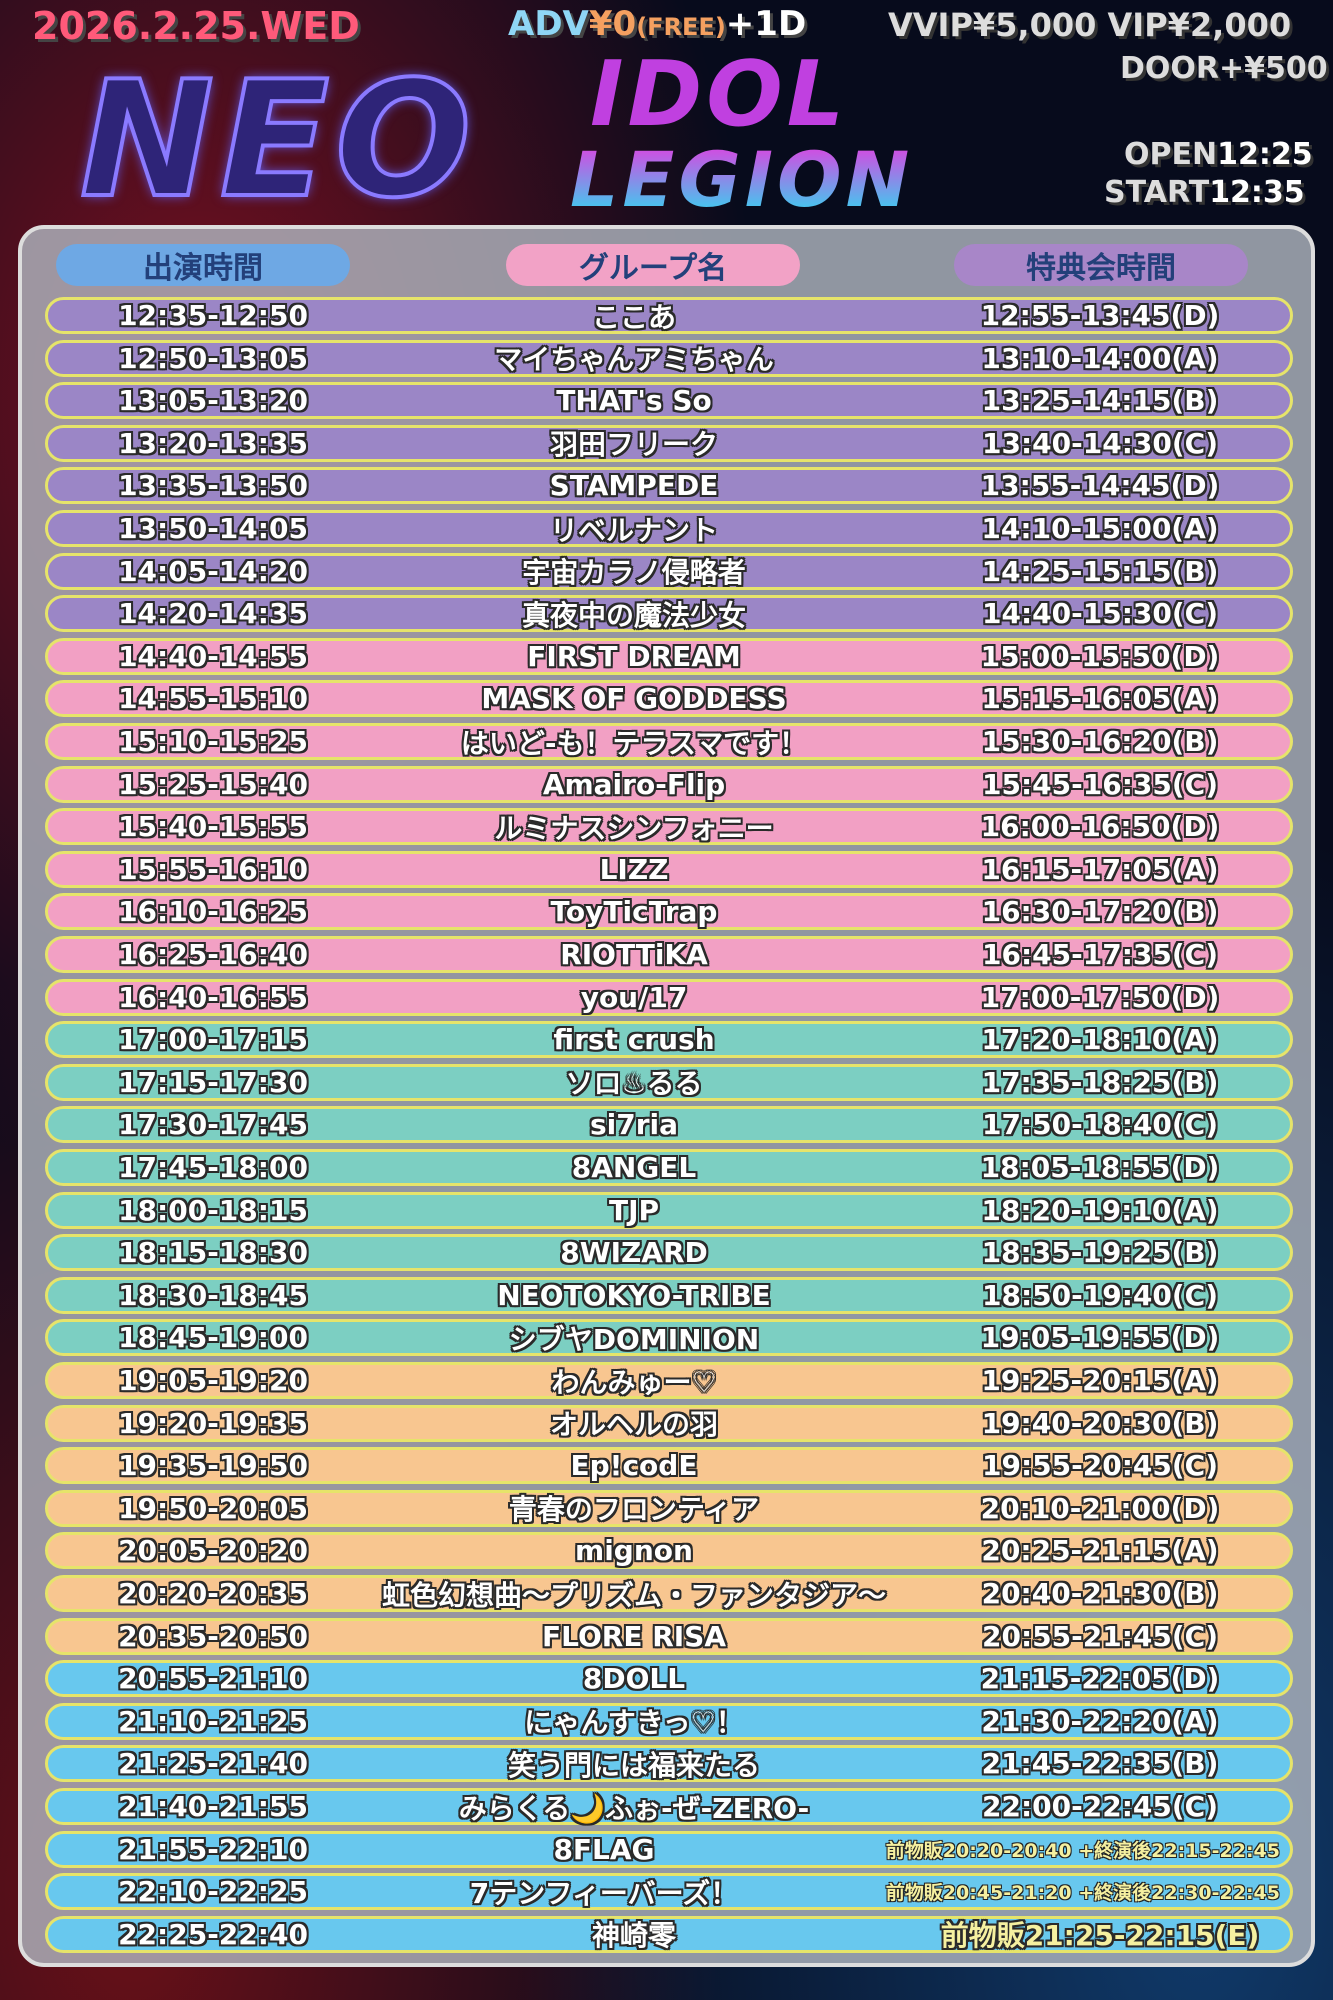  Describe the element at coordinates (634, 1466) in the screenshot. I see `group-name: Ep!codE` at that location.